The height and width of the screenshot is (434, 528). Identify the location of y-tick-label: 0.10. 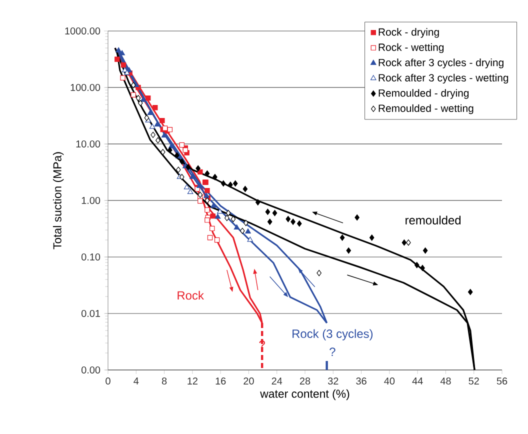
(90, 257).